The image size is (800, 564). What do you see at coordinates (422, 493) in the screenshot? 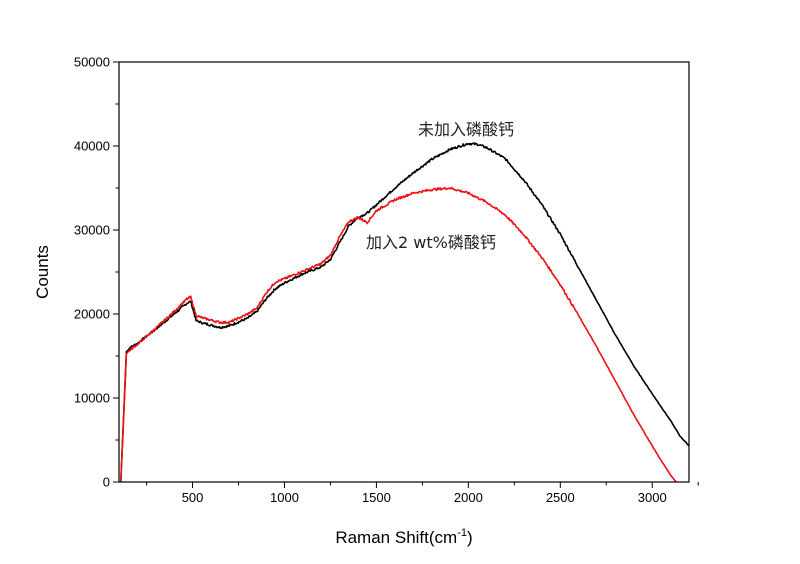
I see `x-axis: 500 1000 1500 2000 2500 3000` at bounding box center [422, 493].